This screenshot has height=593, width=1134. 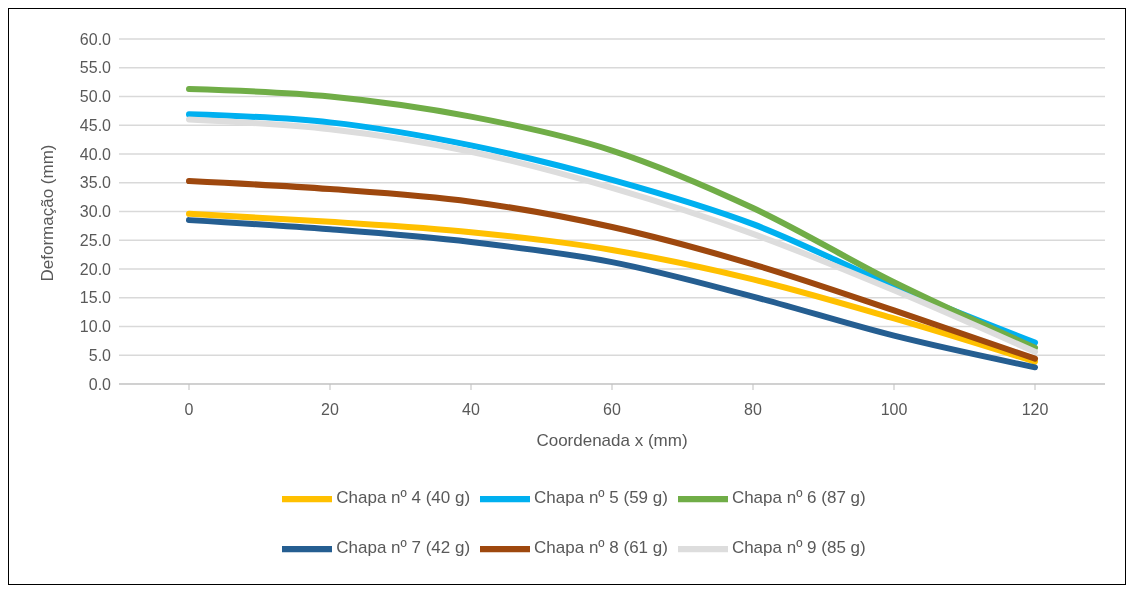 I want to click on legend-label: Chapa nº 4 (40 g), so click(x=403, y=498).